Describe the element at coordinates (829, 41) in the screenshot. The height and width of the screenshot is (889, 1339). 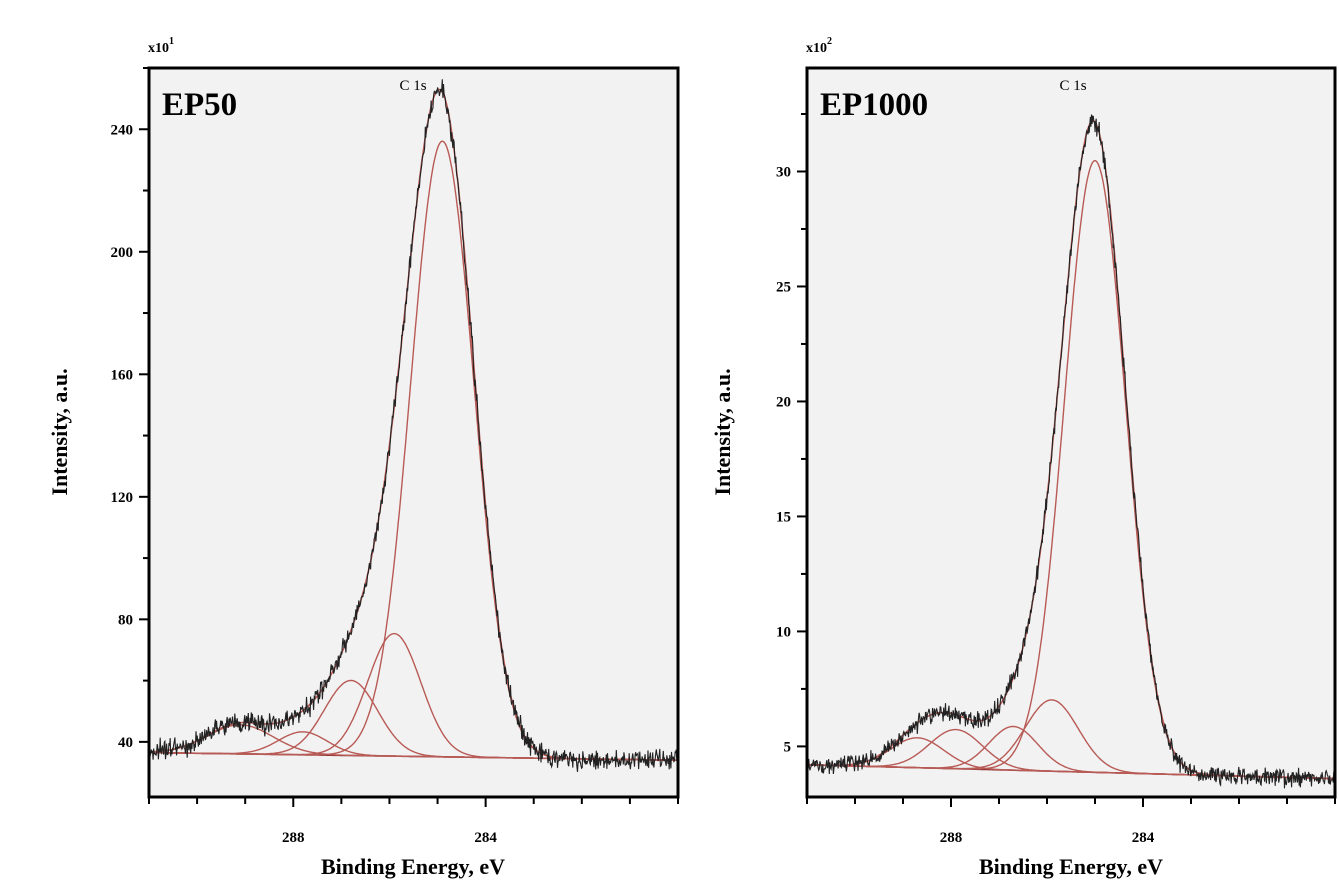
I see `multiplier-exponent: 2` at that location.